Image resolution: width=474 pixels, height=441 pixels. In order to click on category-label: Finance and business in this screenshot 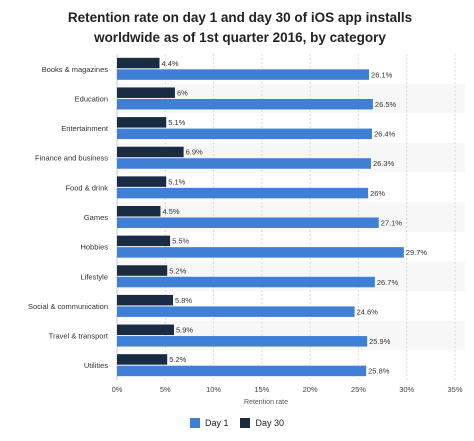, I will do `click(71, 158)`.